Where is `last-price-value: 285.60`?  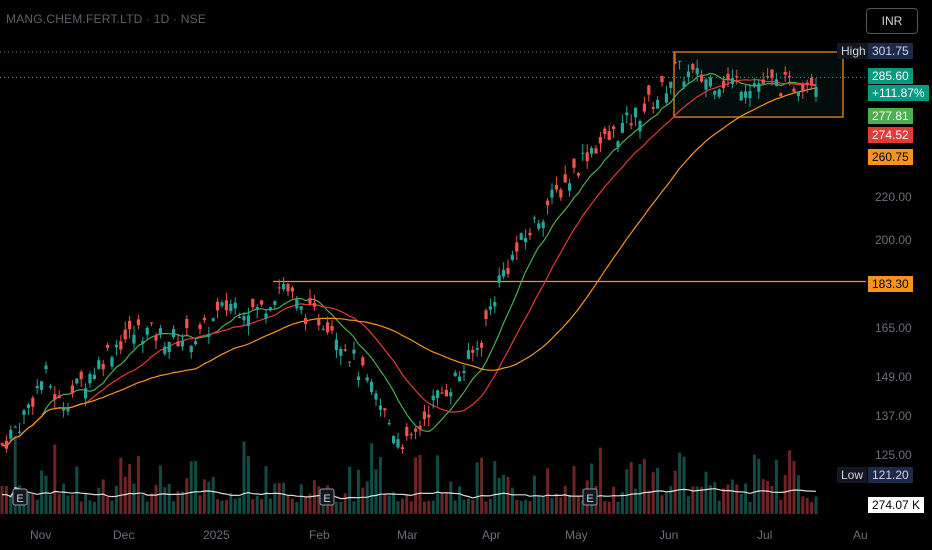 last-price-value: 285.60 is located at coordinates (890, 76).